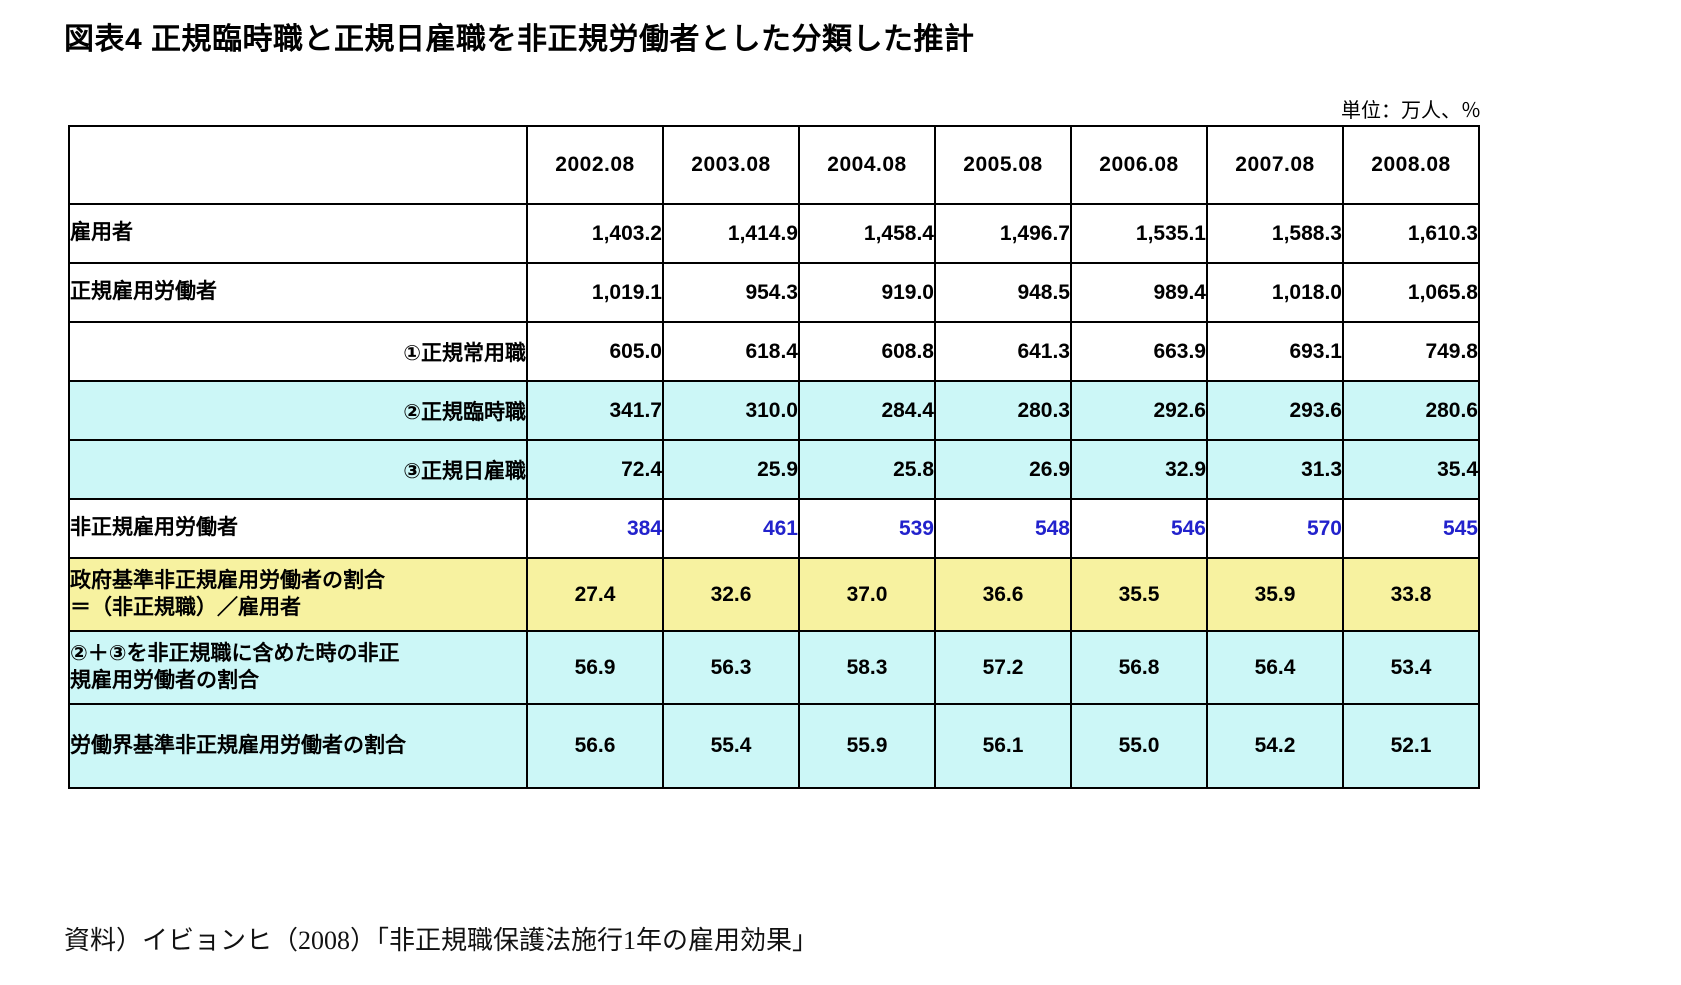 The width and height of the screenshot is (1681, 985). What do you see at coordinates (1411, 594) in the screenshot?
I see `table-cell: 33.8` at bounding box center [1411, 594].